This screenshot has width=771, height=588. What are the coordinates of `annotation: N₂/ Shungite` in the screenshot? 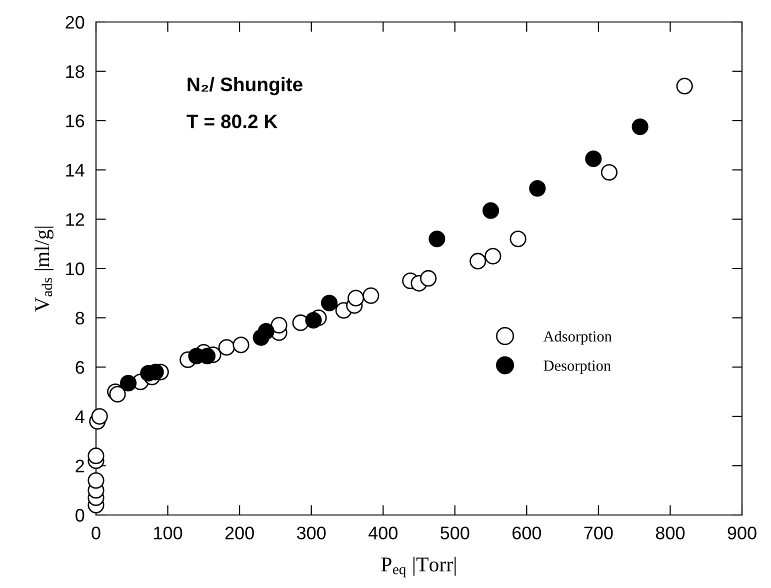 It's located at (245, 86).